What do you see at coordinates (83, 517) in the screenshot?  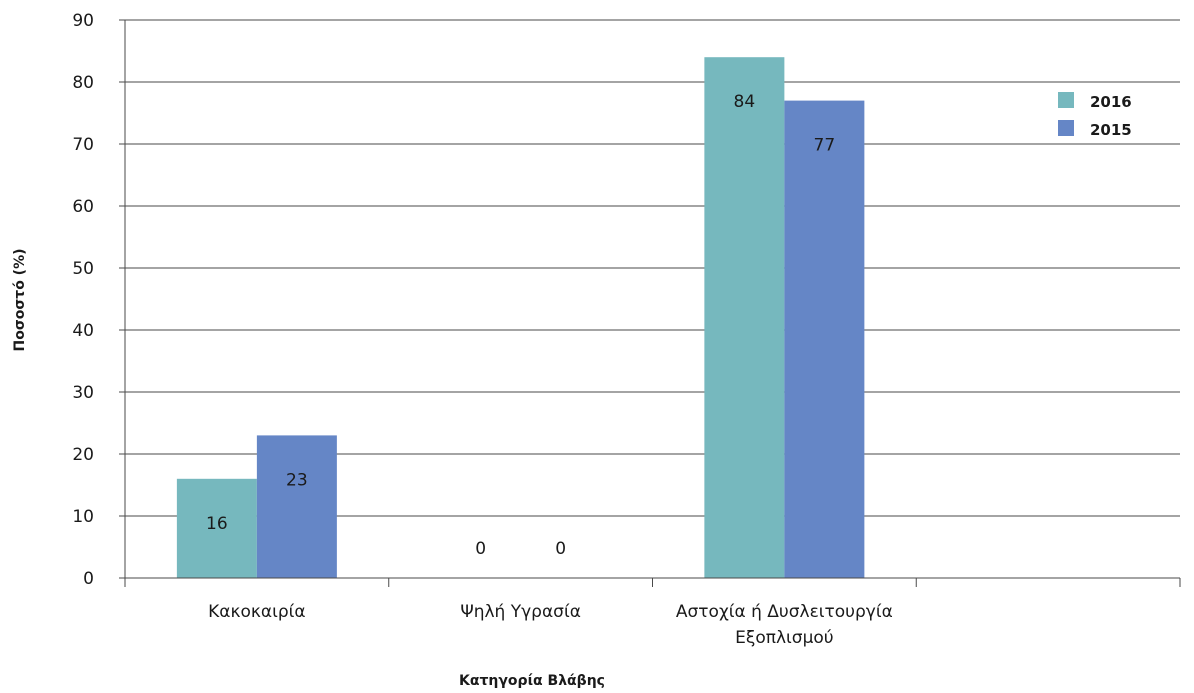 I see `y-tick-label: 10` at bounding box center [83, 517].